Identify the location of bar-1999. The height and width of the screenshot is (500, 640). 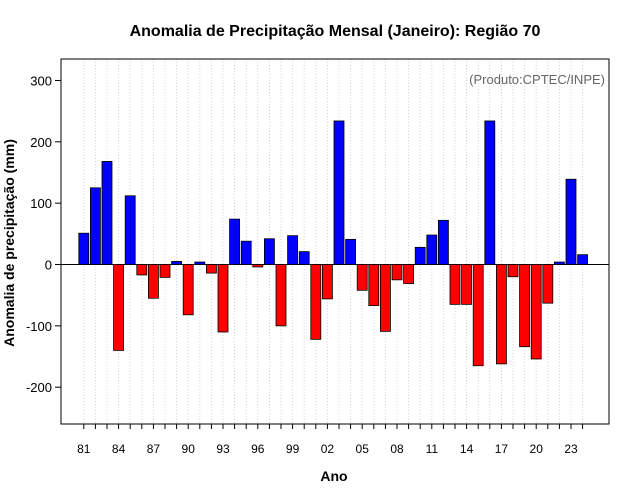
(293, 250).